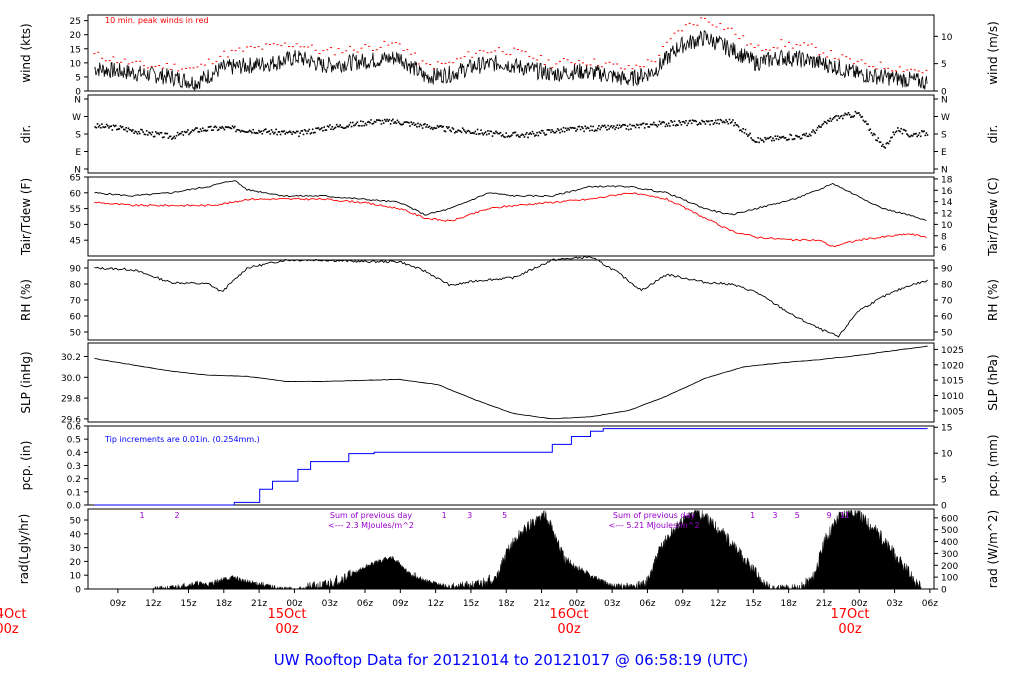  I want to click on x-tick-label: 15z, so click(753, 604).